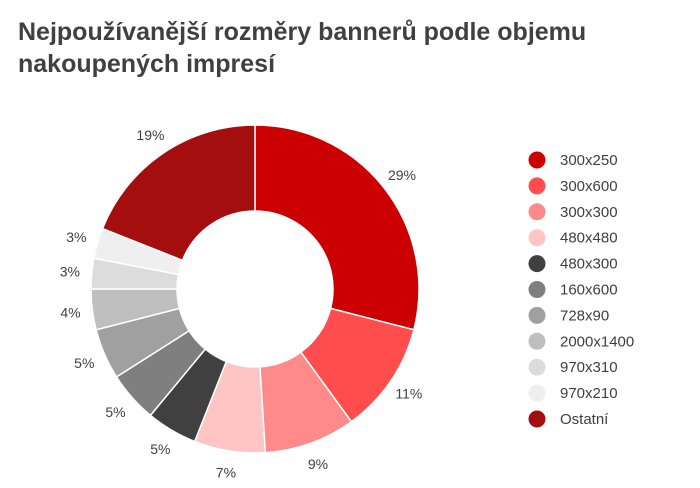  What do you see at coordinates (589, 264) in the screenshot?
I see `legend-label: 480x300` at bounding box center [589, 264].